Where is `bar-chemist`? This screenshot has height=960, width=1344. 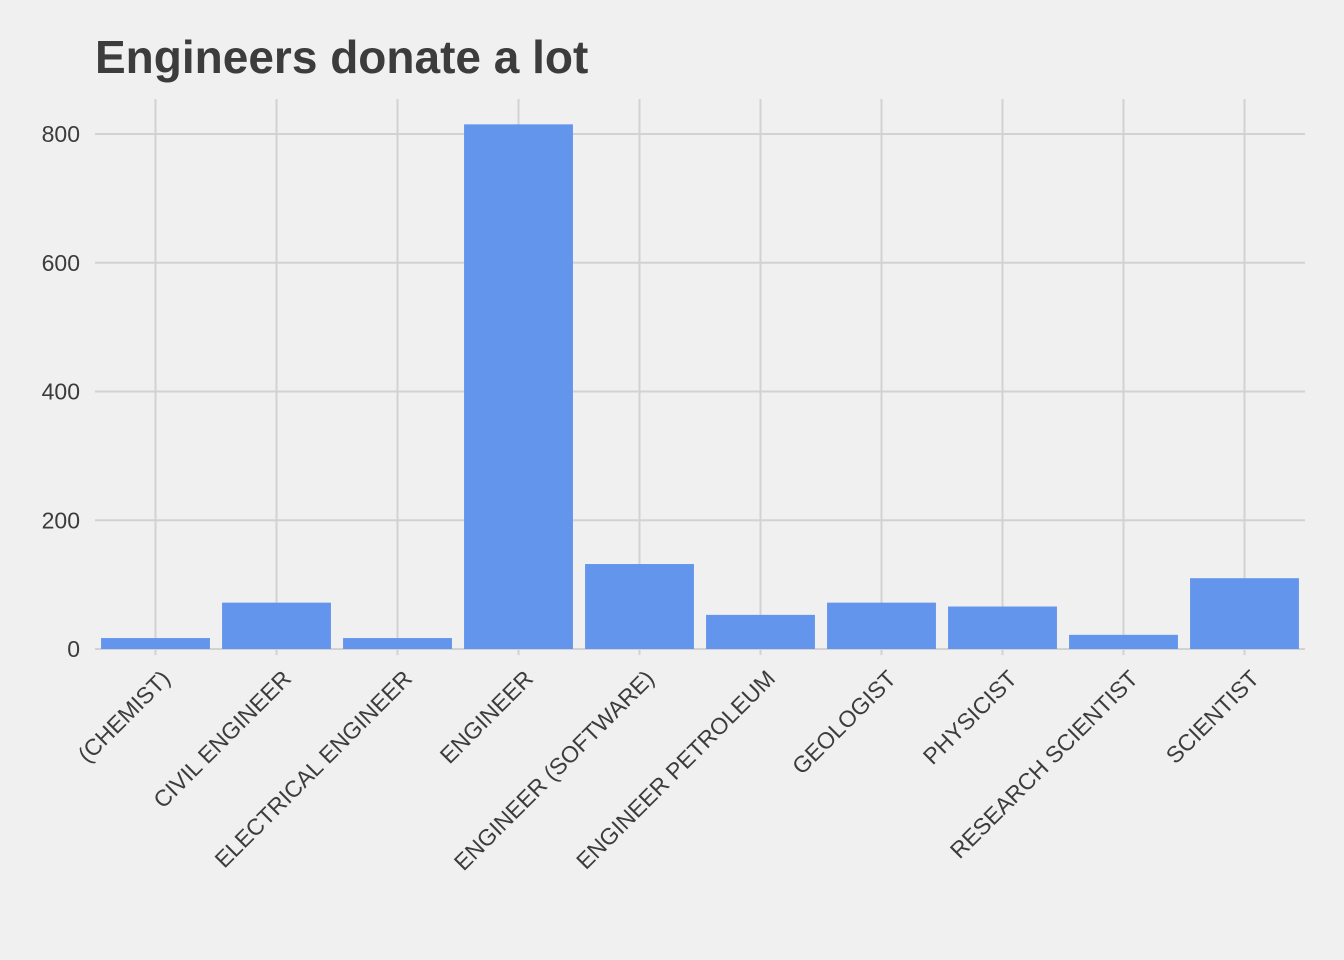 bar-chemist is located at coordinates (155, 643).